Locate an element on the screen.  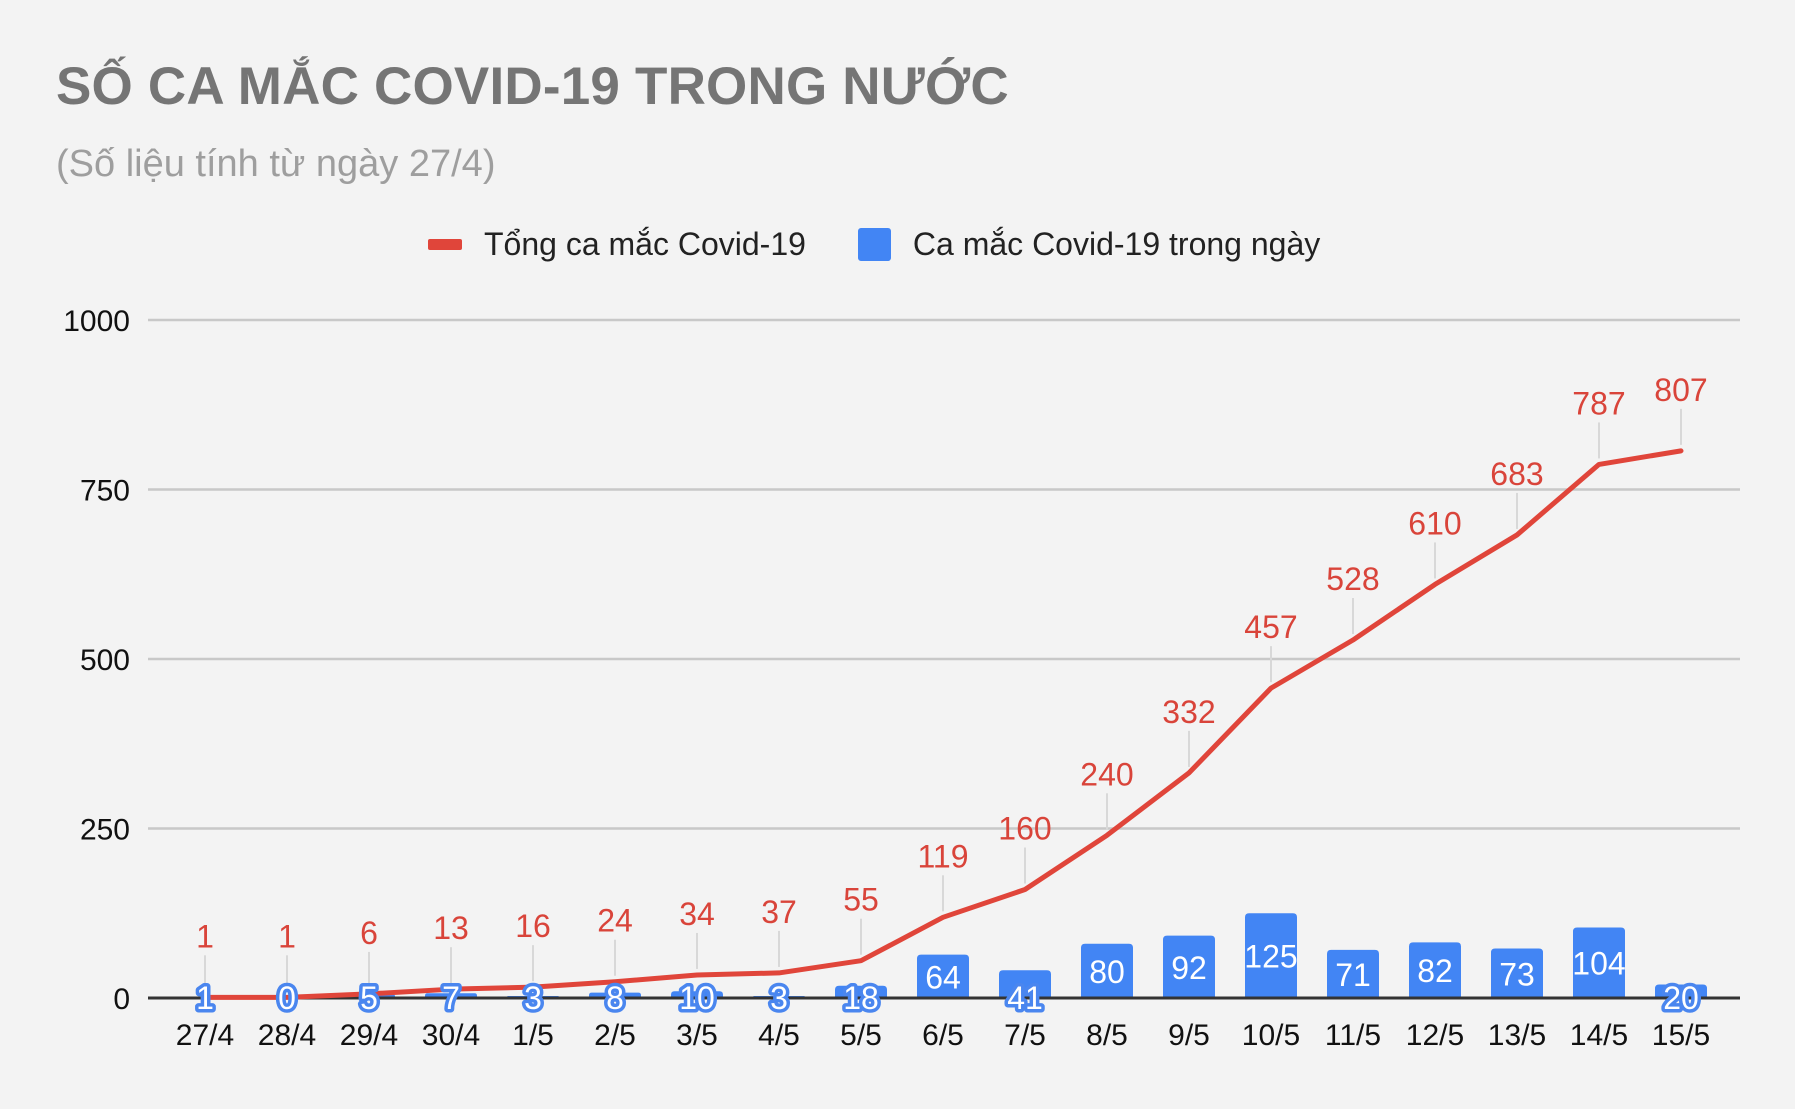
x-tick-label: 13/5 is located at coordinates (1517, 1035).